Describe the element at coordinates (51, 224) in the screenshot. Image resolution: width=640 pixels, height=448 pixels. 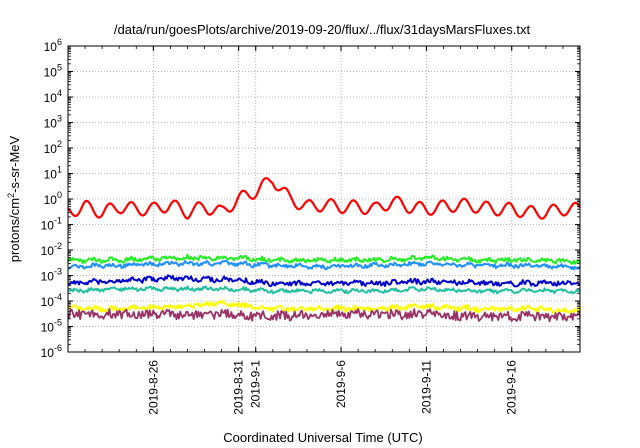
I see `y-tick-label: 10⁻¹` at that location.